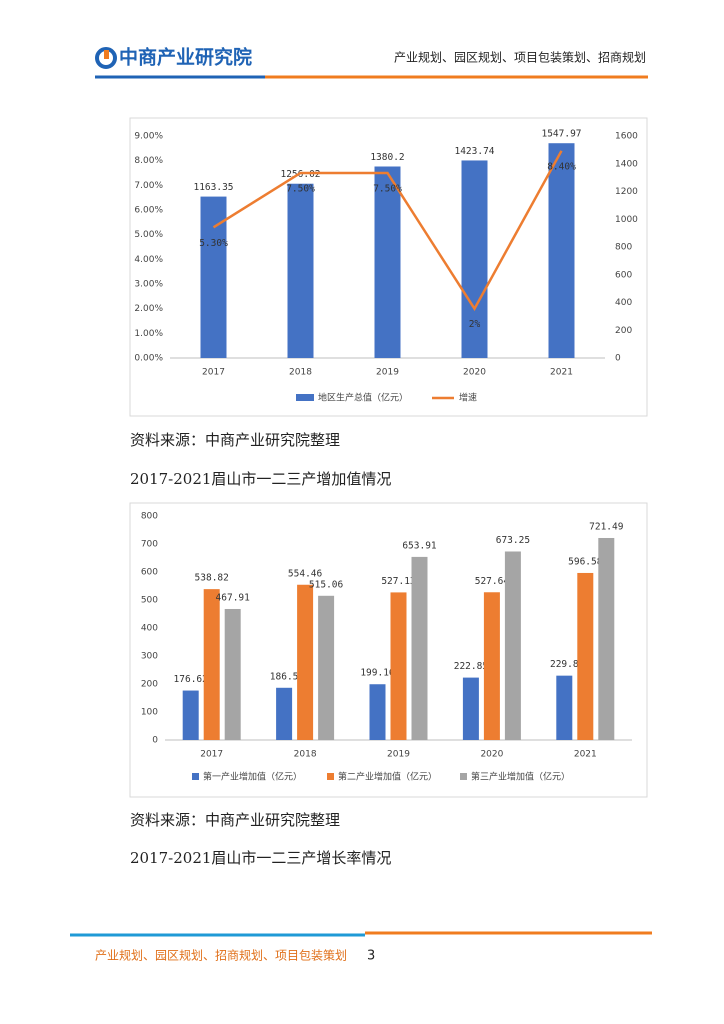 This screenshot has height=1024, width=724. I want to click on y2-tick-label: 0, so click(618, 359).